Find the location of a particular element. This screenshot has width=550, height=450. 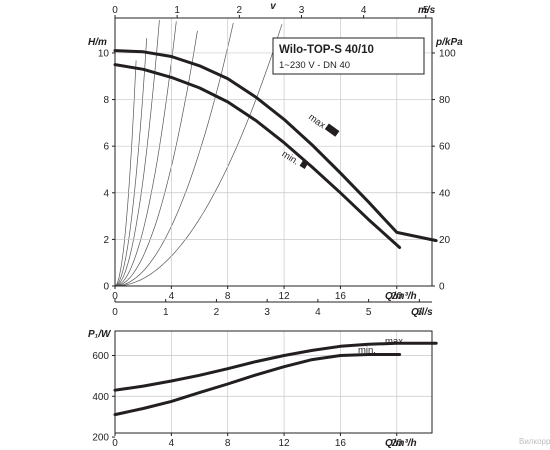

title-box: Wilo-TOP-S 40/10 1~230 V - DN 40 is located at coordinates (348, 56).